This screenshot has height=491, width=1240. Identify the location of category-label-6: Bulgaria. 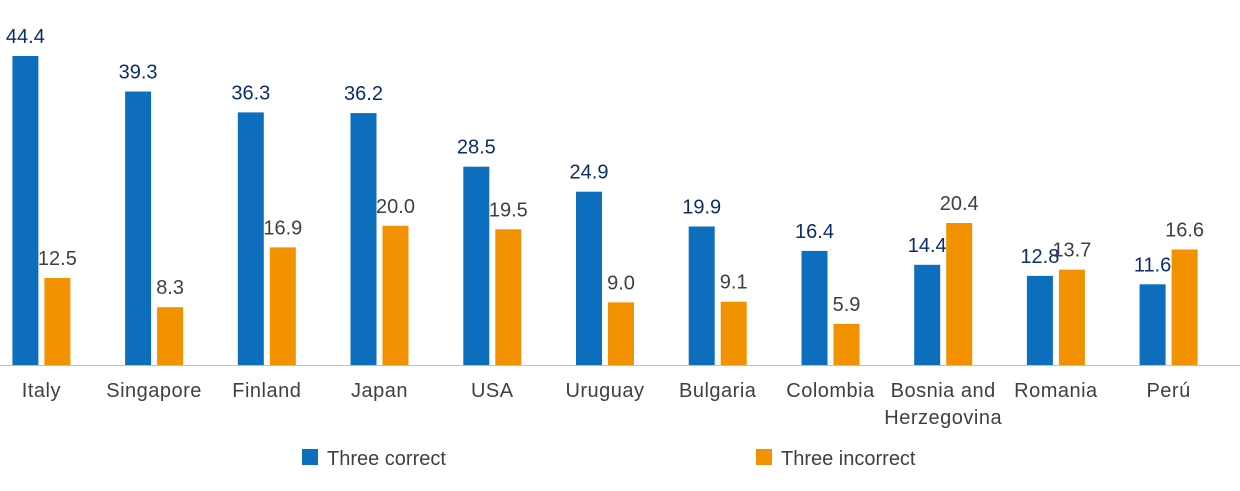
(718, 391).